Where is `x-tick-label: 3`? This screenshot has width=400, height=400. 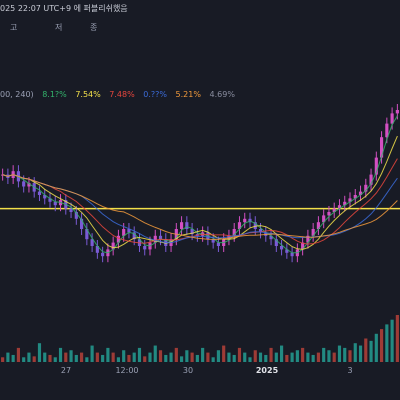
x-tick-label: 3 is located at coordinates (350, 370).